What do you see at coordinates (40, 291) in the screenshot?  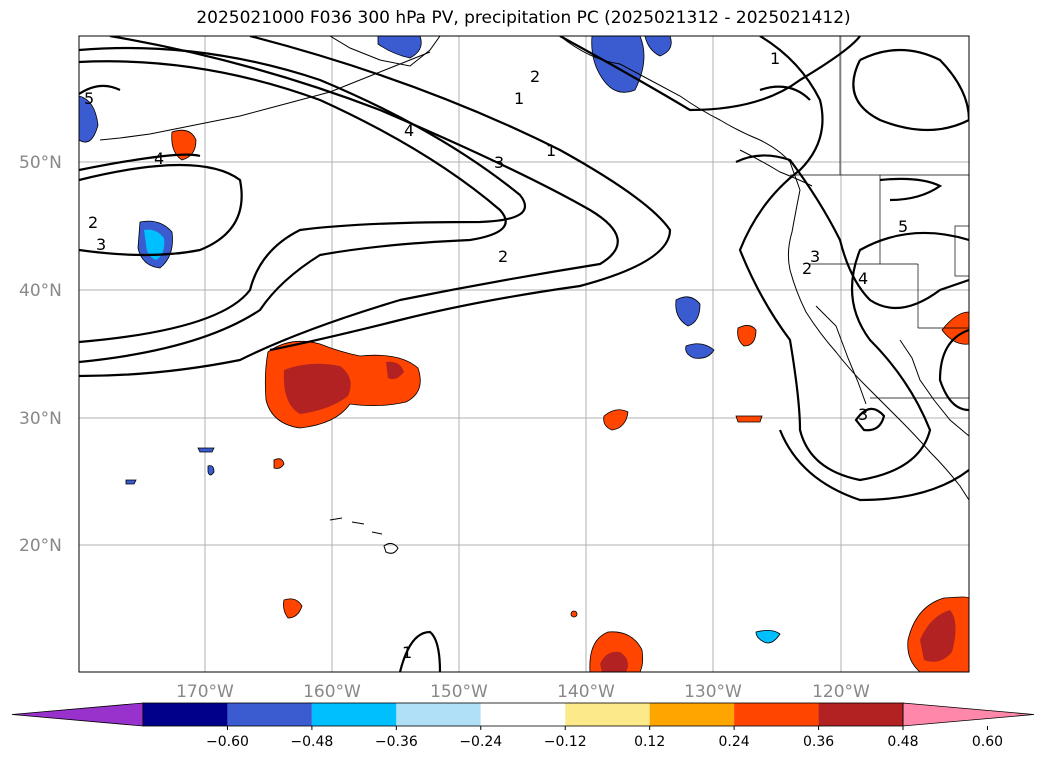 I see `lat-label: 40°N` at bounding box center [40, 291].